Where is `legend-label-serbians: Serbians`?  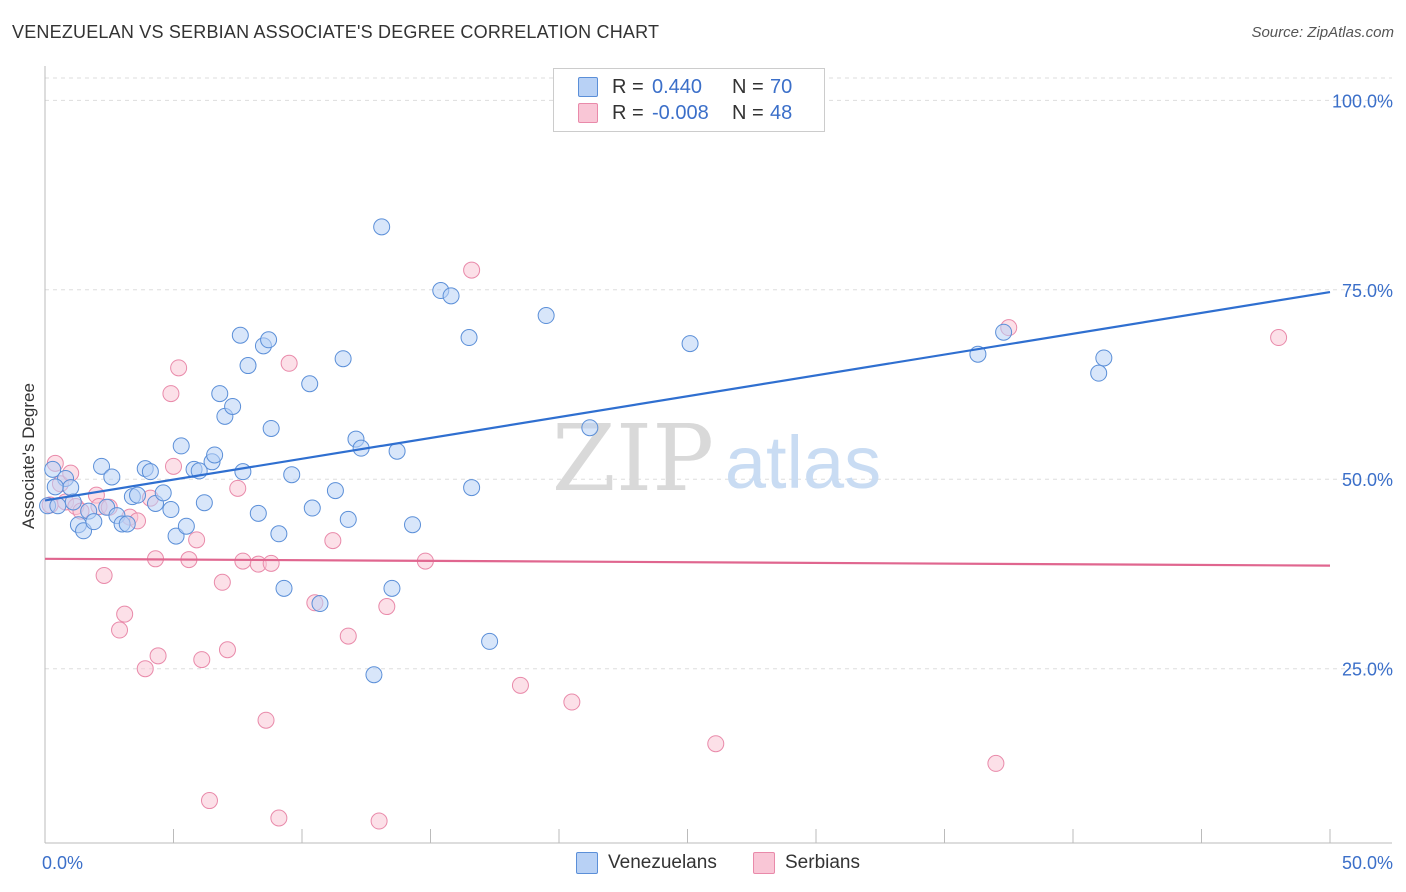
legend-label-serbians: Serbians is located at coordinates (822, 862).